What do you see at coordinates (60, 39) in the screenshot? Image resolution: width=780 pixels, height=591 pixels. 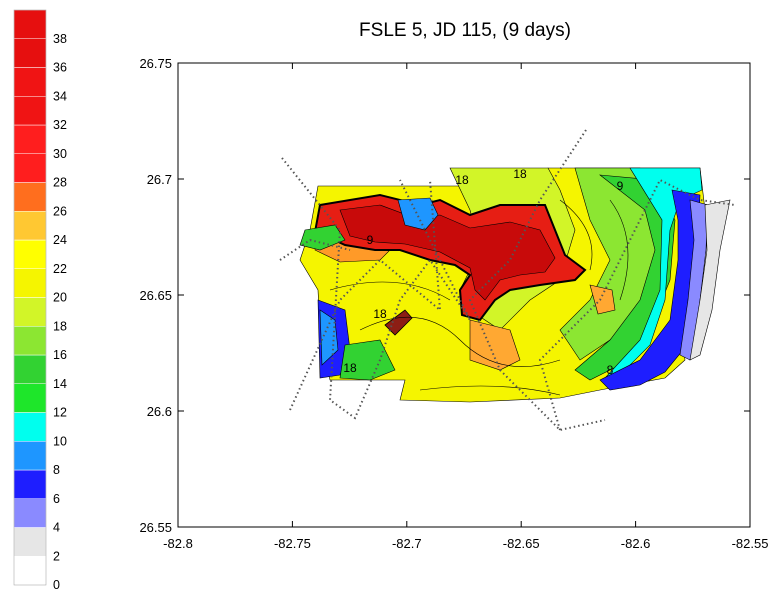 I see `colorbar-label: 38` at bounding box center [60, 39].